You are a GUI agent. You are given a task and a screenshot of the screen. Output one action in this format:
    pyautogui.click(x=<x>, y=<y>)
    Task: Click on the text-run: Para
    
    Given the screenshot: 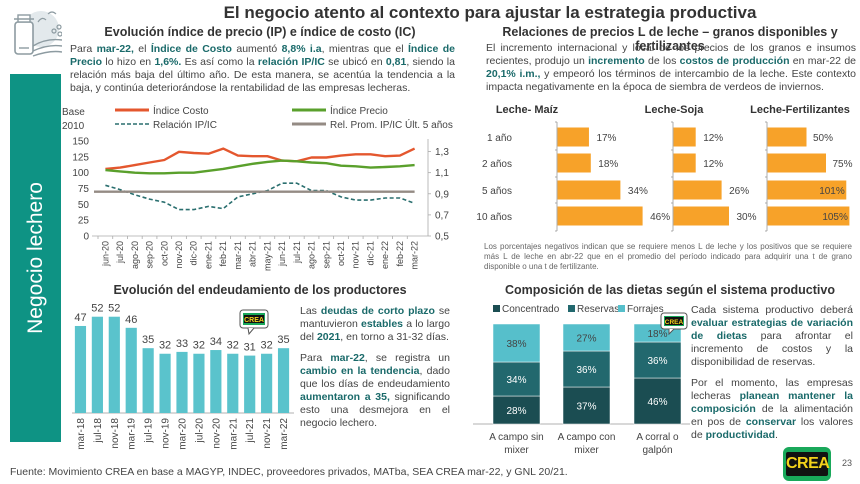 What is the action you would take?
    pyautogui.click(x=315, y=358)
    